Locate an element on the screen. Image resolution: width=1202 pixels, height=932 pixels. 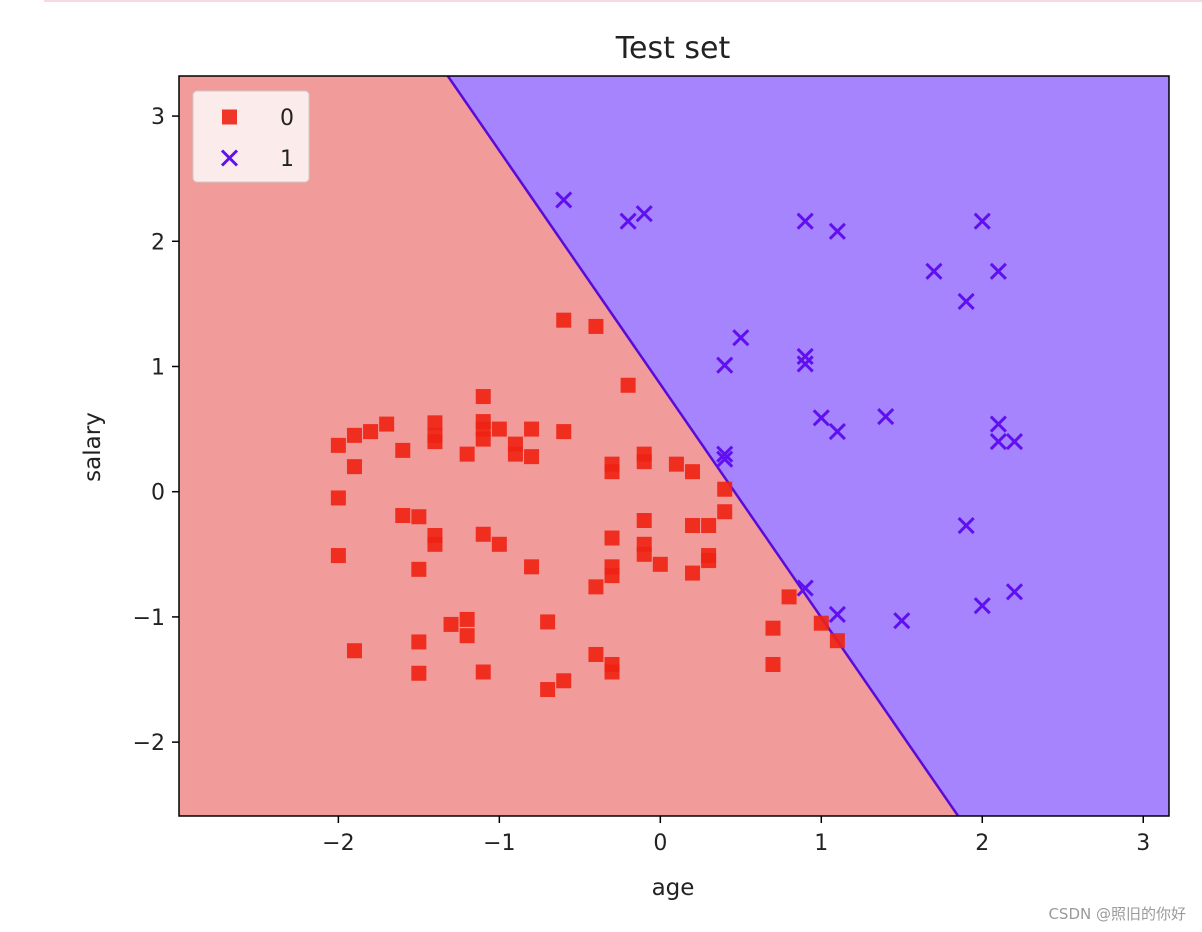
y-tick-label: 2 is located at coordinates (158, 242).